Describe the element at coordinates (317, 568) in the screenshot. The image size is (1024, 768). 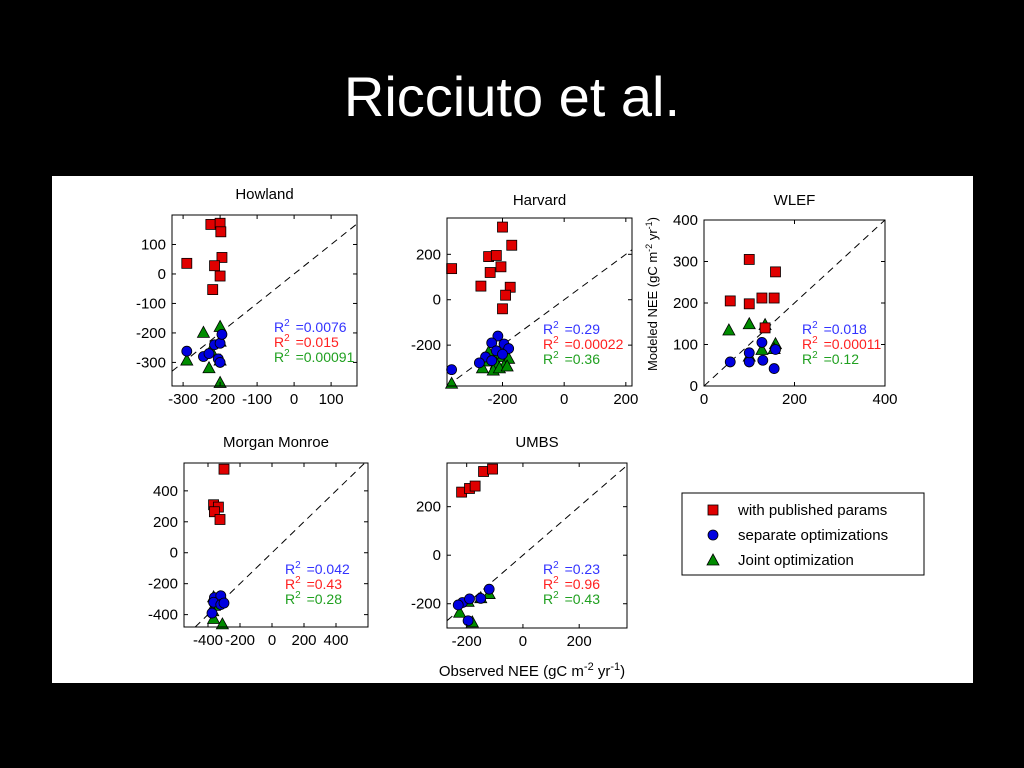
I see `r2-annotation-separate: R2 =0.042` at that location.